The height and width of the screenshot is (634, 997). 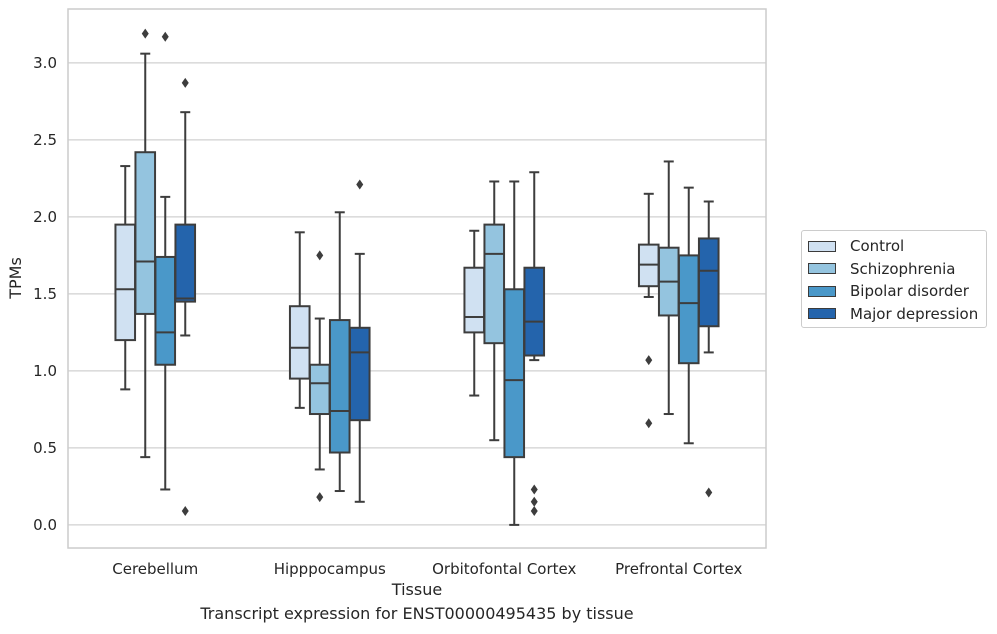 I want to click on y-tick-label: 2.0, so click(x=45, y=217).